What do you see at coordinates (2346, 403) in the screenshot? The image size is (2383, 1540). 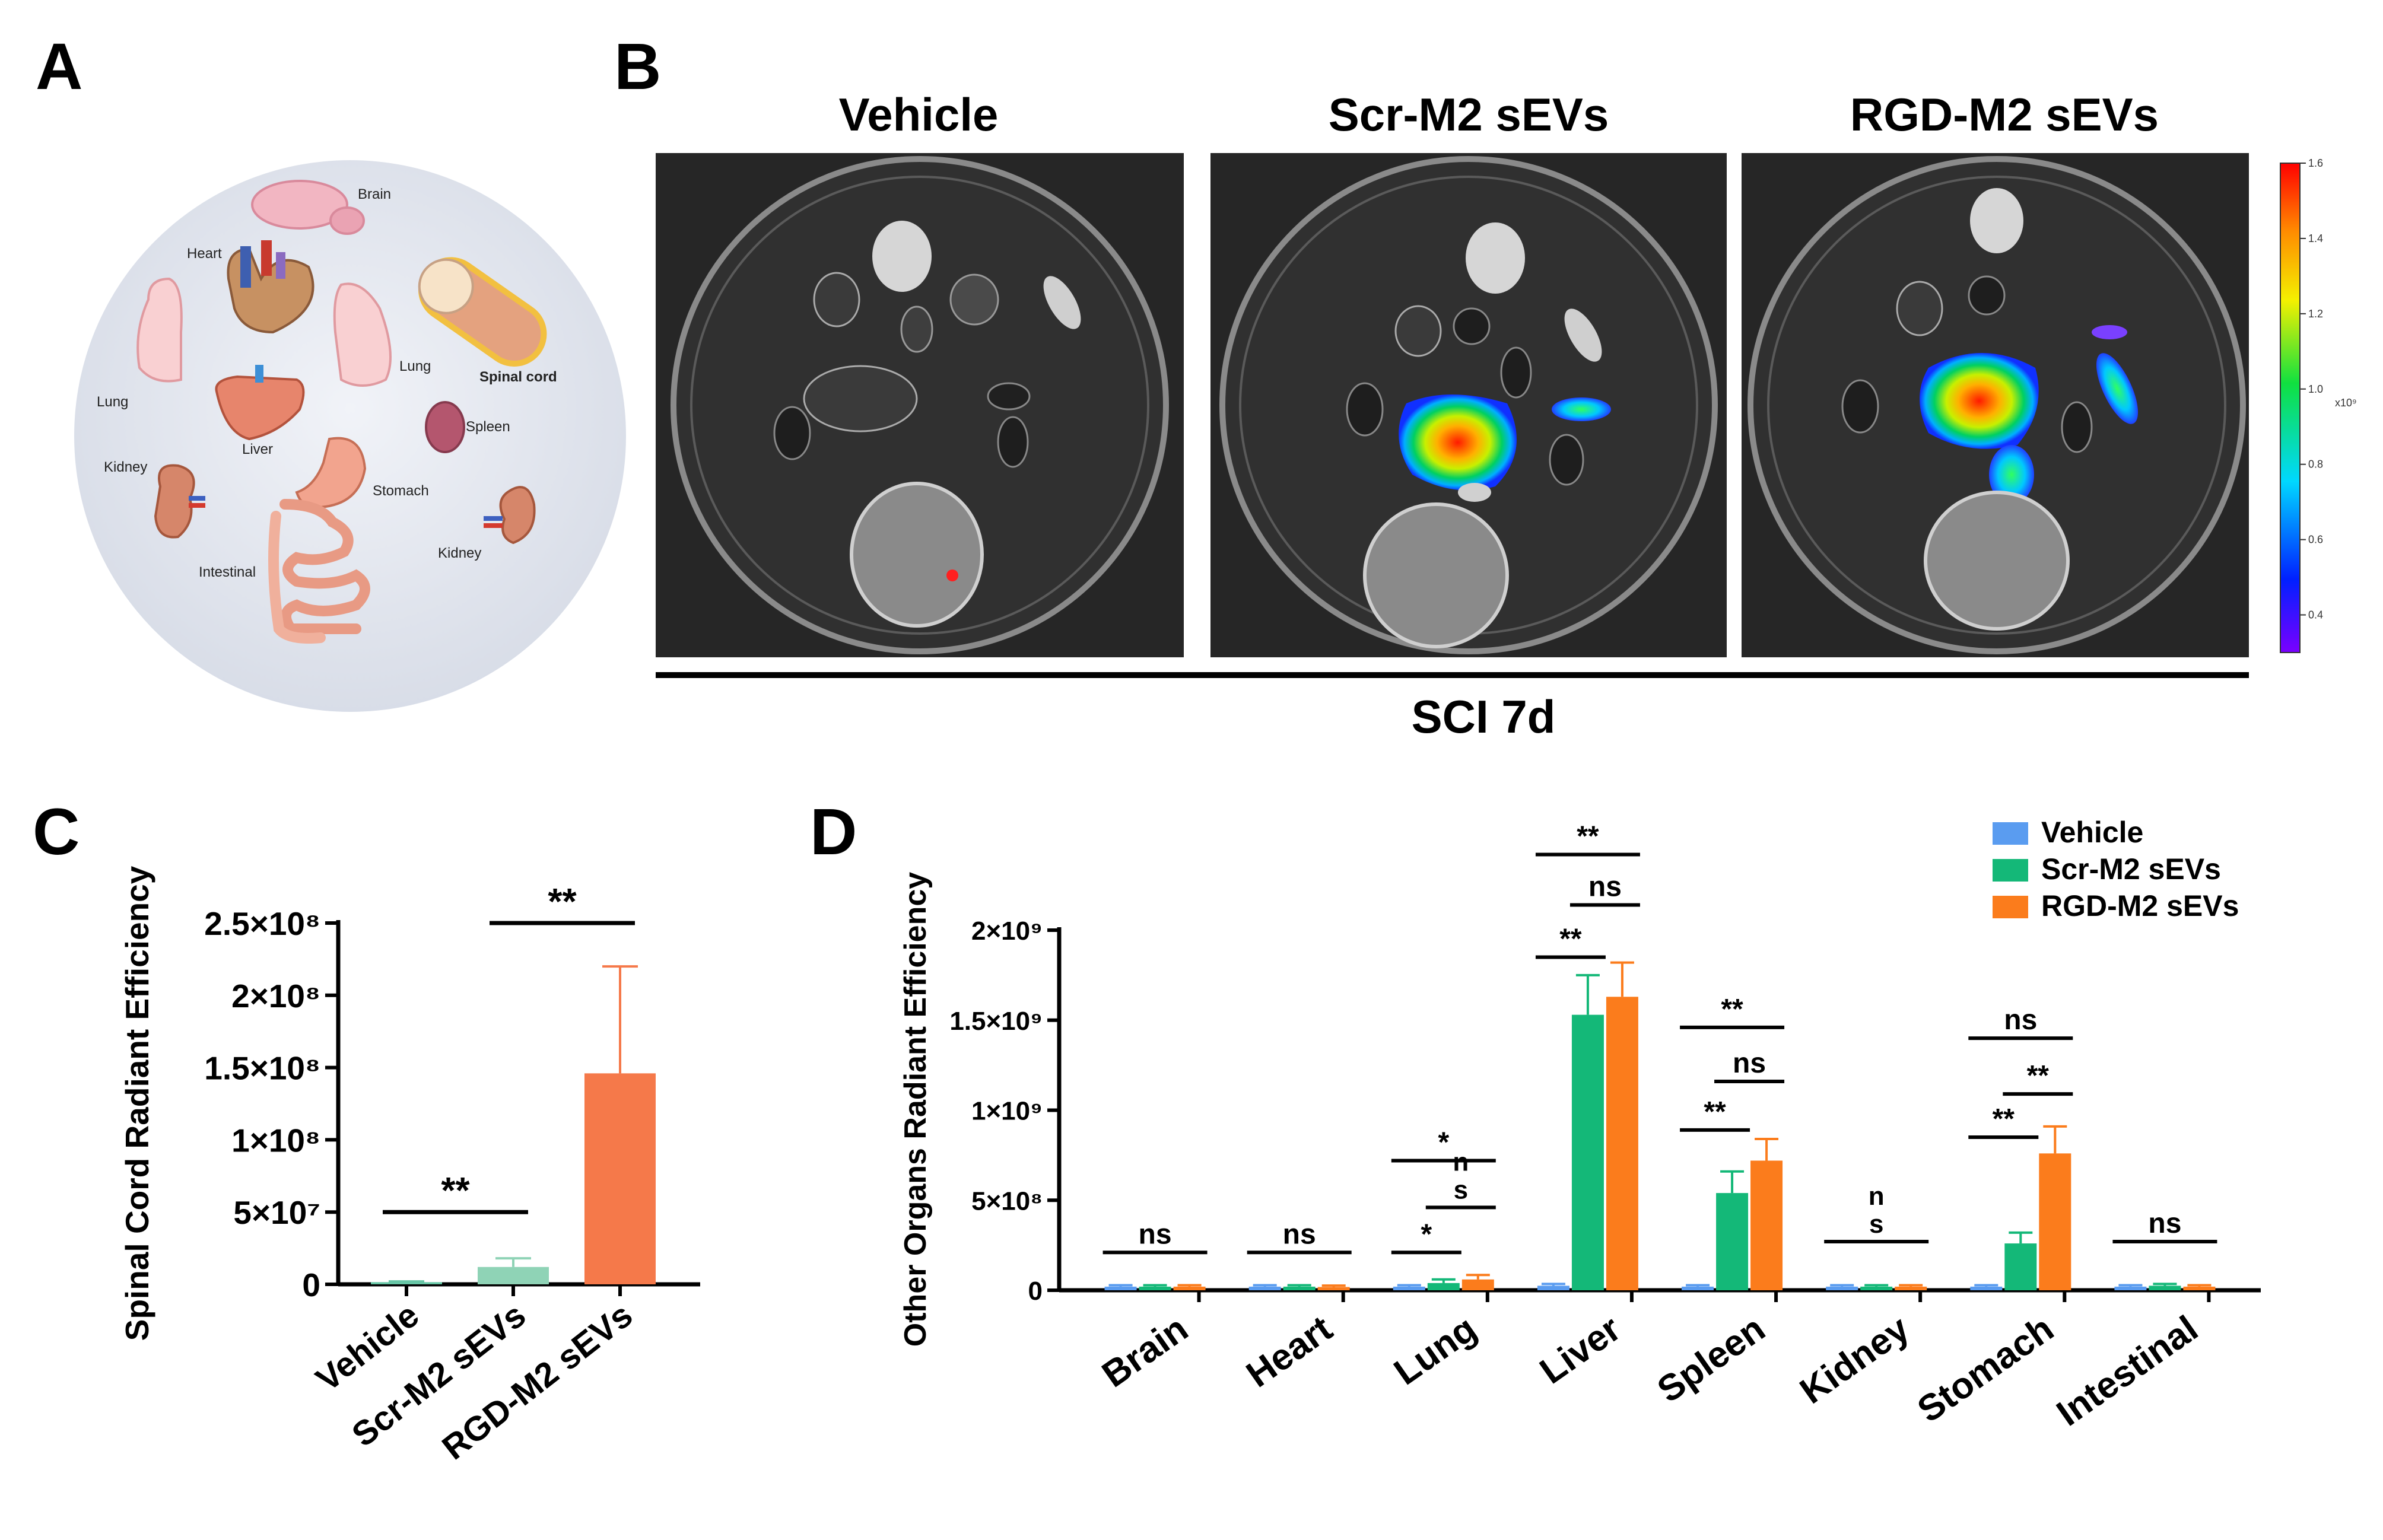 I see `colorbar-unit-label: x10⁹` at bounding box center [2346, 403].